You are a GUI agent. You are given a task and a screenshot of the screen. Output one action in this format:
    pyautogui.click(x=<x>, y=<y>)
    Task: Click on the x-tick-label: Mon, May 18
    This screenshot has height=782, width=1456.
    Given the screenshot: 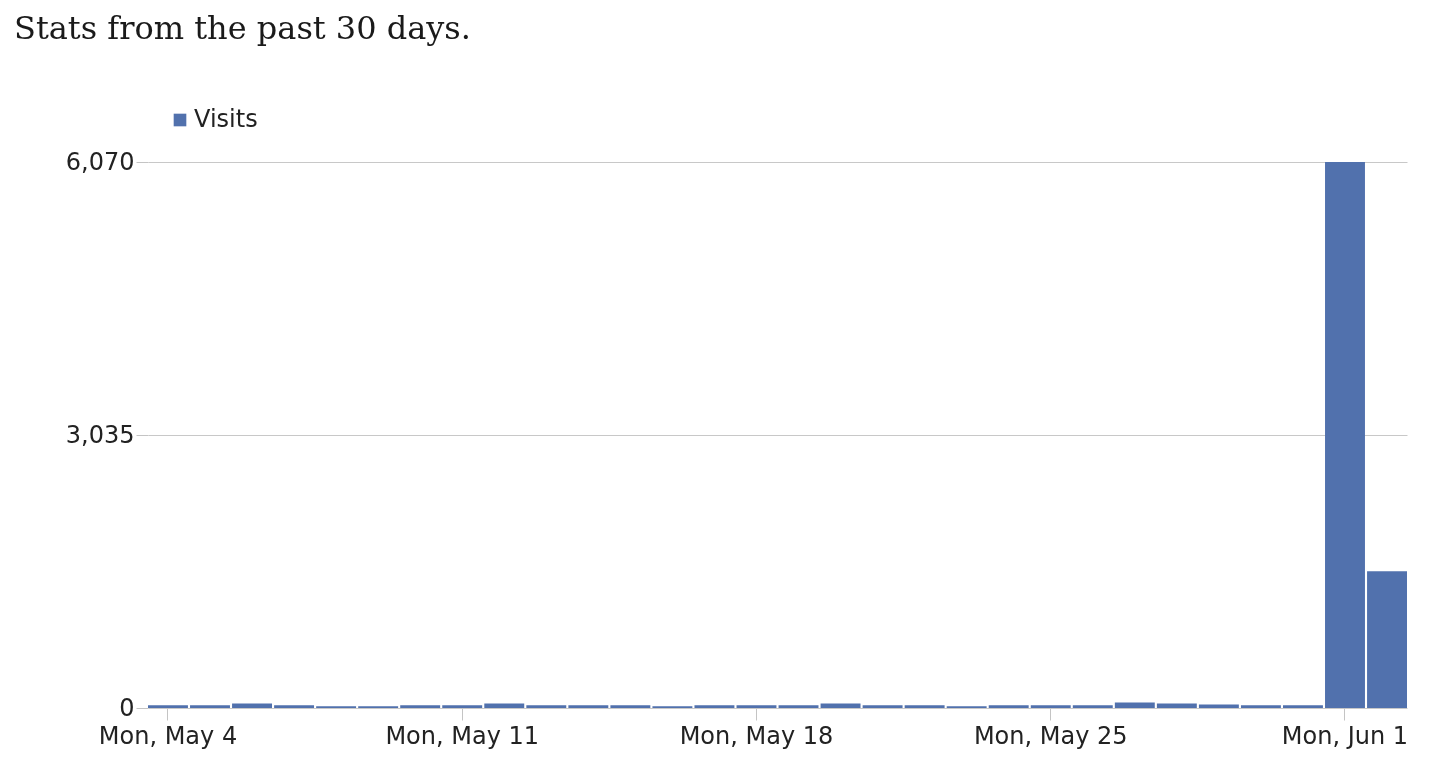 What is the action you would take?
    pyautogui.click(x=756, y=735)
    